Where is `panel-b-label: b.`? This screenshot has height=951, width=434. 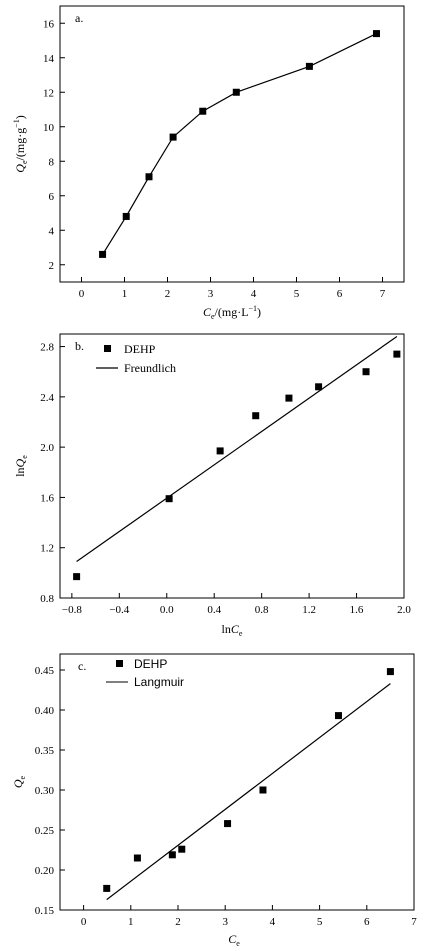
panel-b-label: b. is located at coordinates (79, 346).